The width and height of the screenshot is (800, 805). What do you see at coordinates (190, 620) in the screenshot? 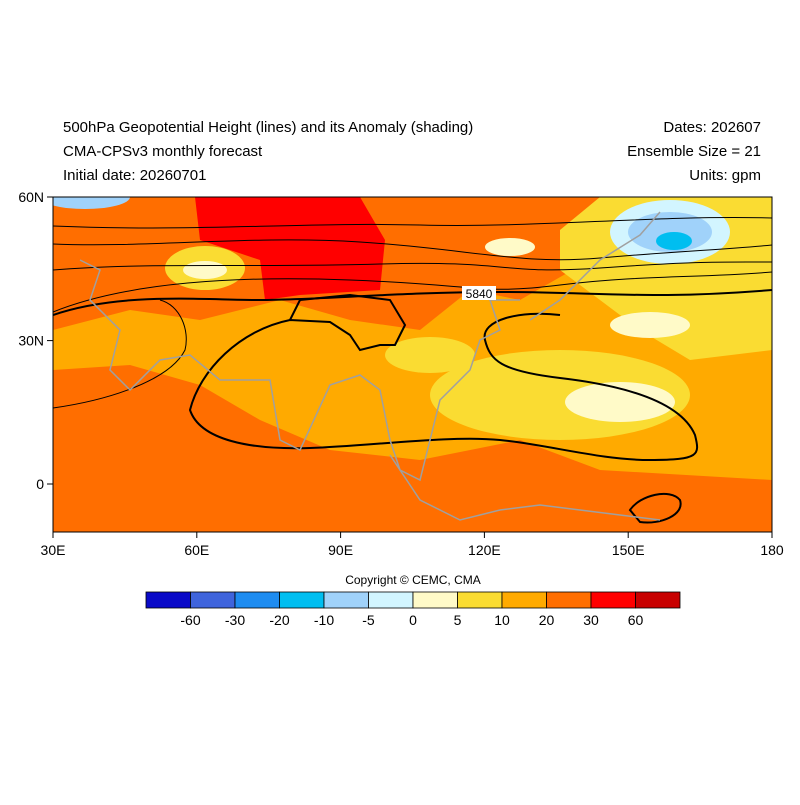
I see `colorbar-label: -60` at bounding box center [190, 620].